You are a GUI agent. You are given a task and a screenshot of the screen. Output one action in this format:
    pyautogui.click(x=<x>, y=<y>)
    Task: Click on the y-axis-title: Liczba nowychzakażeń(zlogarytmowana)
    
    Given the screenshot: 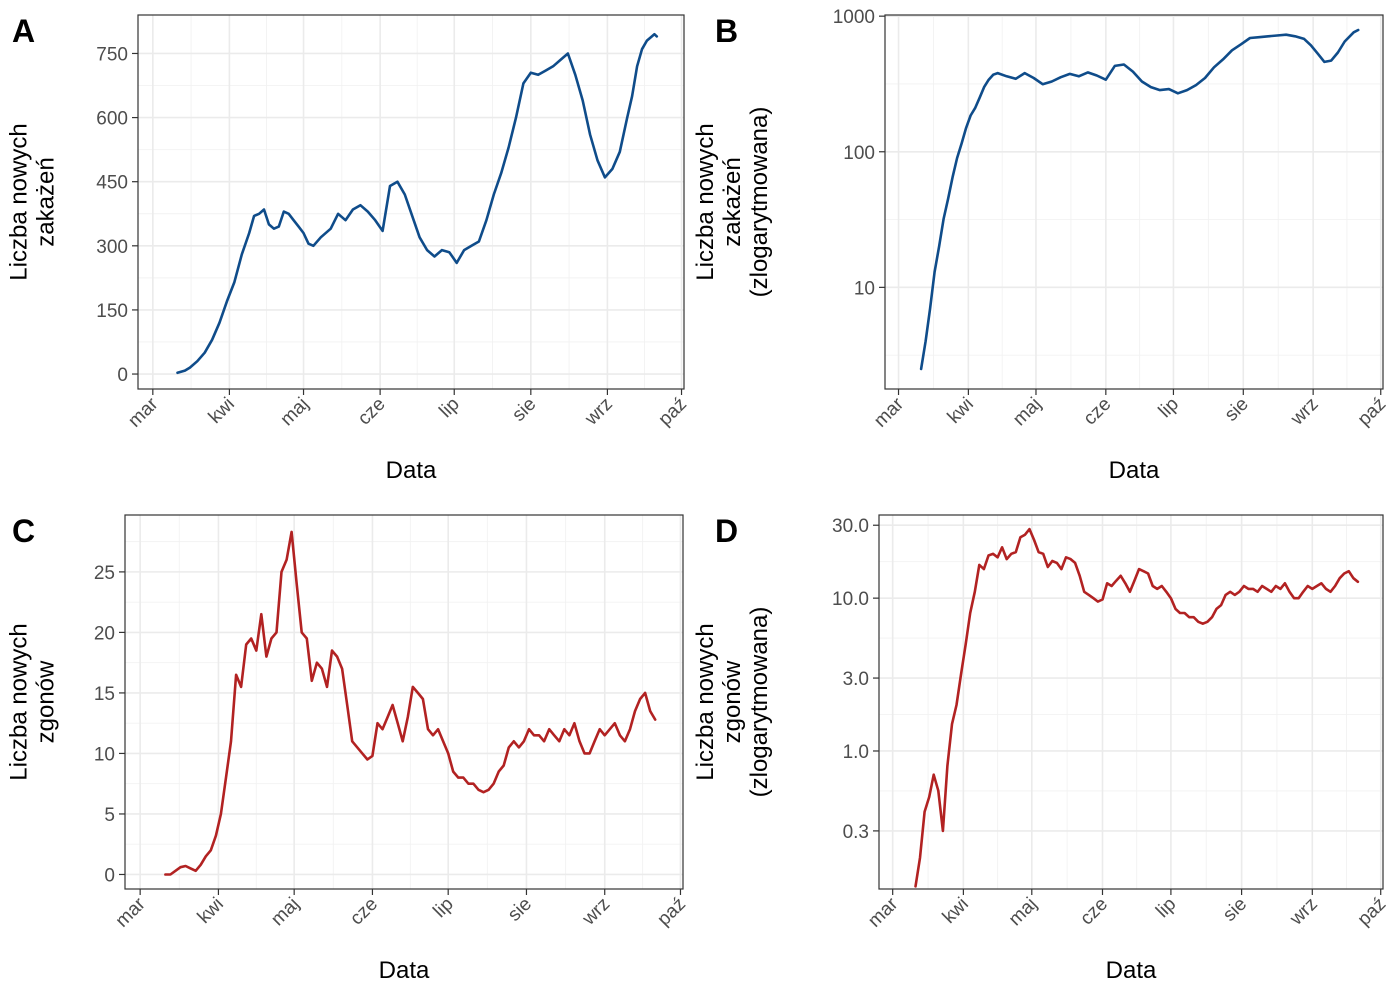 What is the action you would take?
    pyautogui.click(x=732, y=202)
    